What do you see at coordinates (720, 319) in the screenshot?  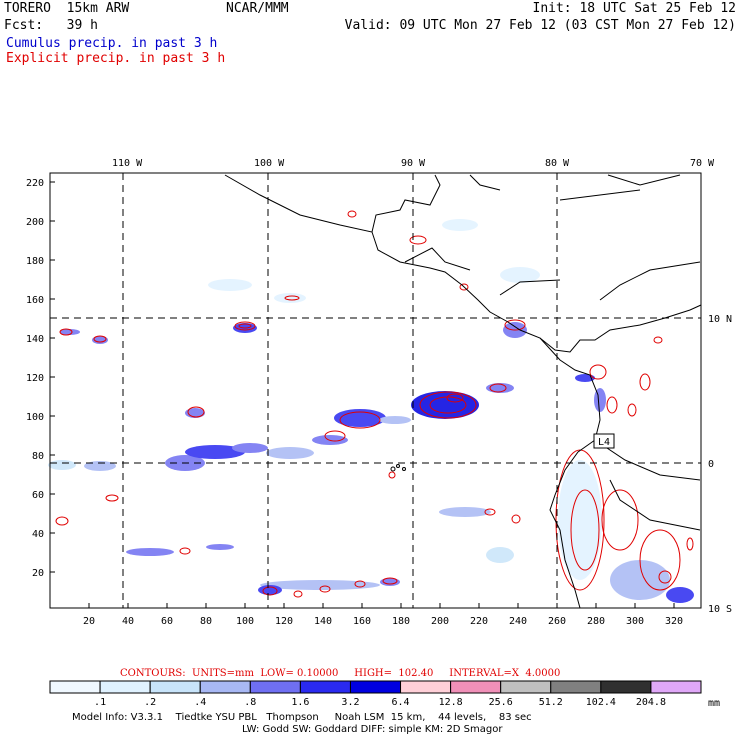 I see `lat-label: 10 N` at bounding box center [720, 319].